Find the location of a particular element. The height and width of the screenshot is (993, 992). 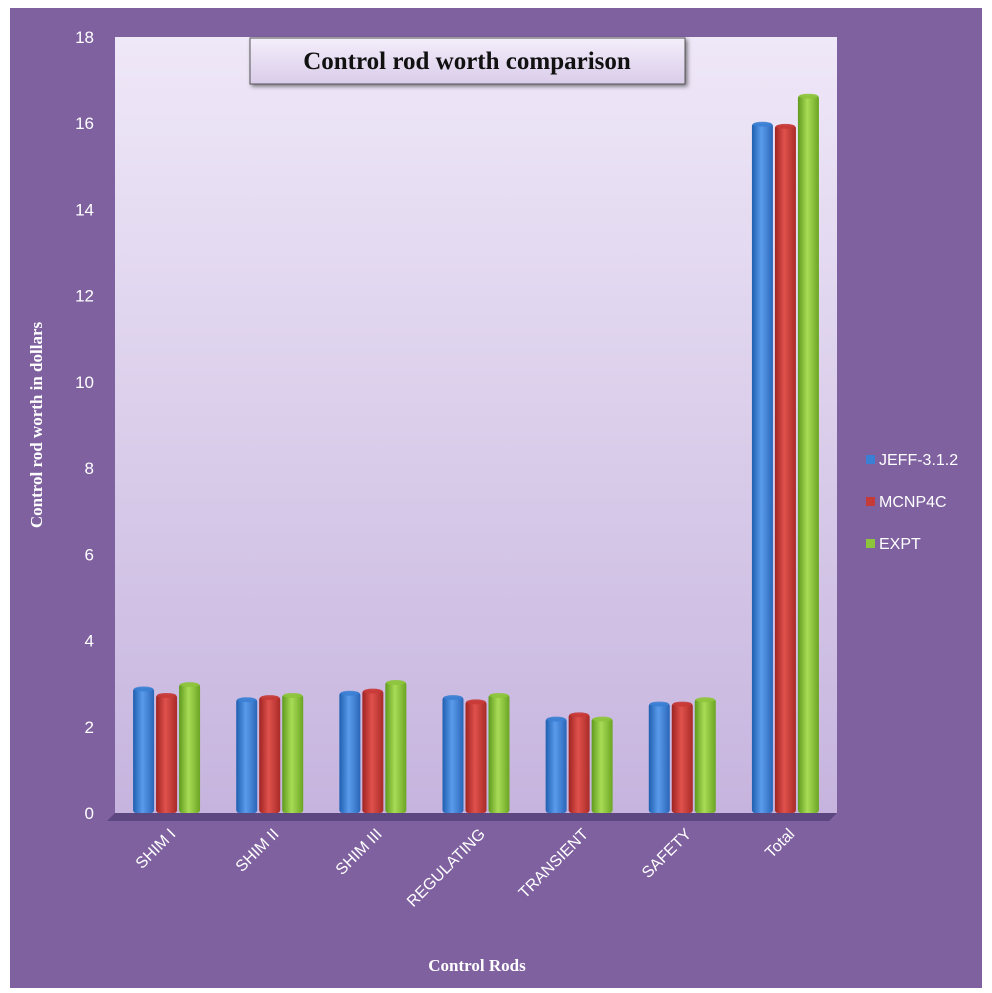

x-tick-label: SHIM II is located at coordinates (258, 851).